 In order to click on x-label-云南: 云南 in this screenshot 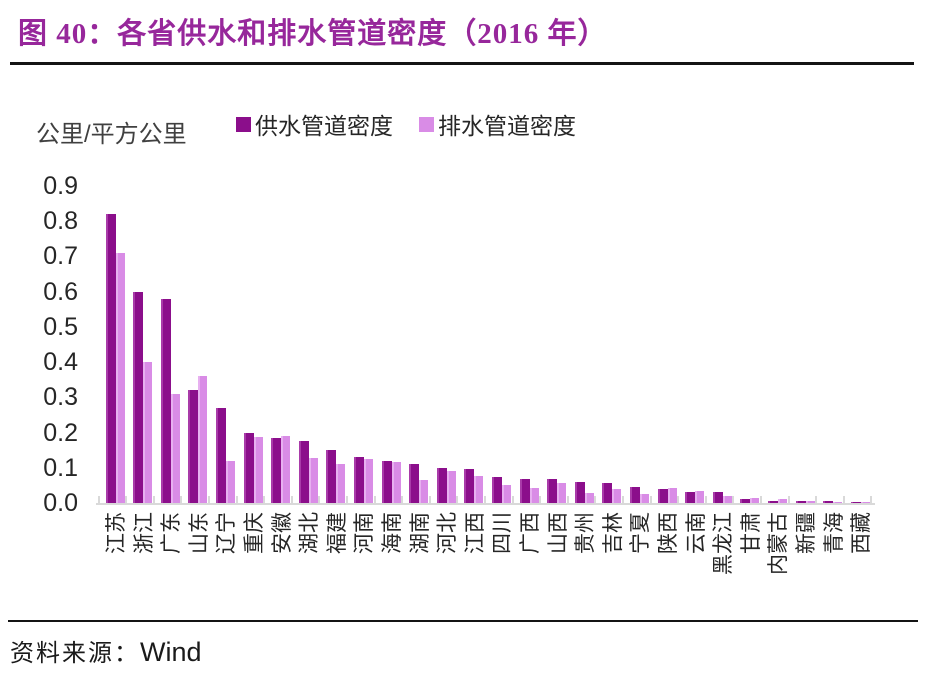, I will do `click(696, 533)`.